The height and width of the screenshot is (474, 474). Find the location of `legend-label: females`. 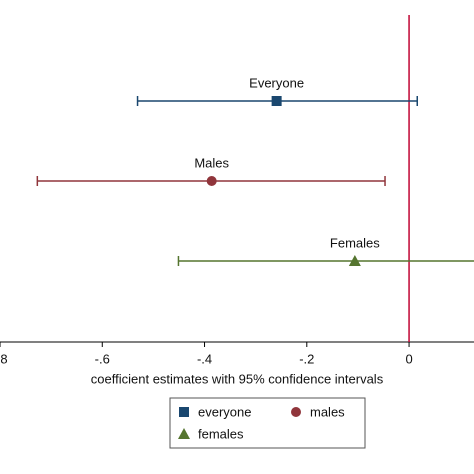

legend-label: females is located at coordinates (221, 433).